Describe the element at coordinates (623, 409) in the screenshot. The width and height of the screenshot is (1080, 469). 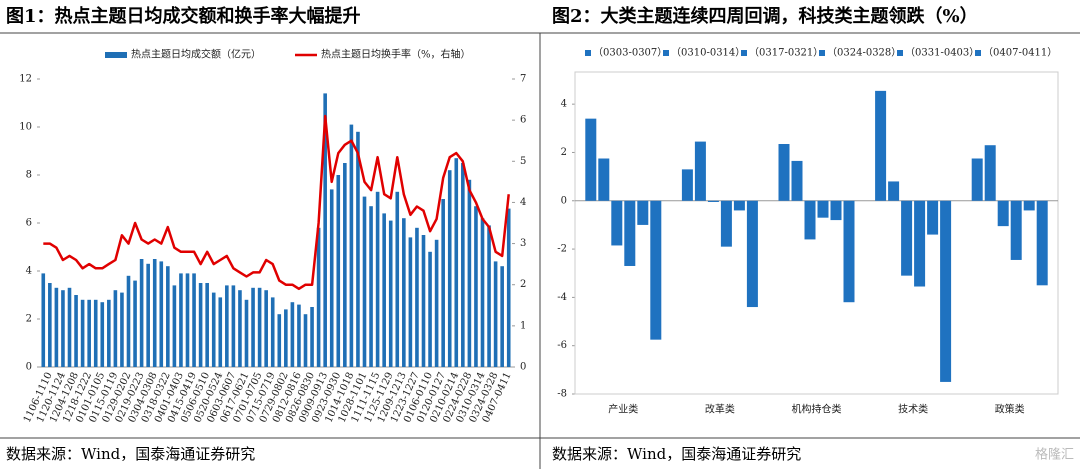
I see `x-tick-label: 产业类` at that location.